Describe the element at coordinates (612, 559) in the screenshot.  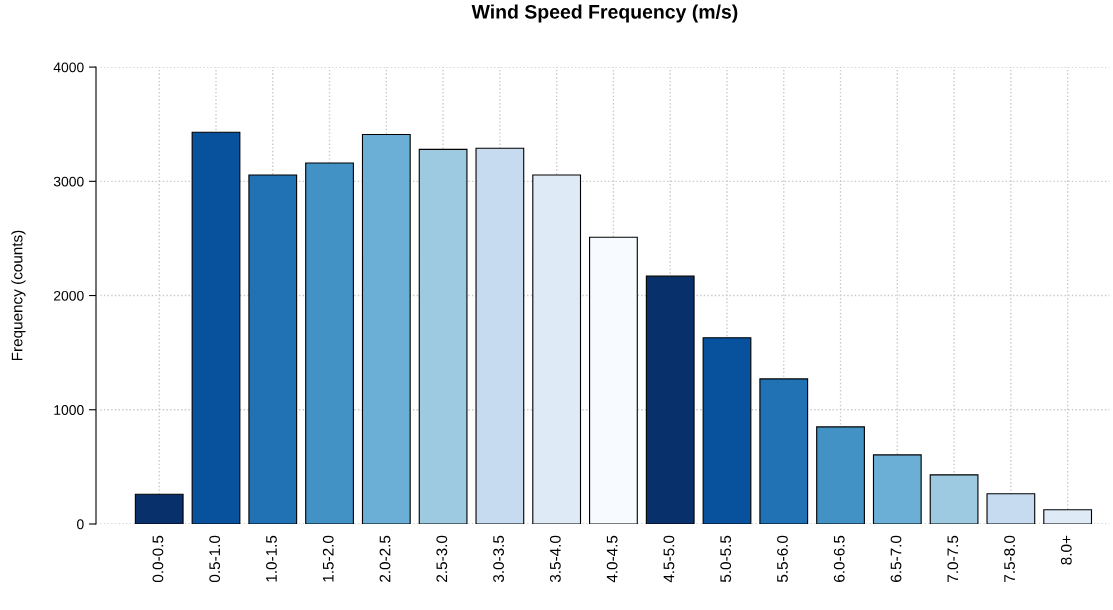
I see `x-tick-label: 4.0-4.5` at that location.